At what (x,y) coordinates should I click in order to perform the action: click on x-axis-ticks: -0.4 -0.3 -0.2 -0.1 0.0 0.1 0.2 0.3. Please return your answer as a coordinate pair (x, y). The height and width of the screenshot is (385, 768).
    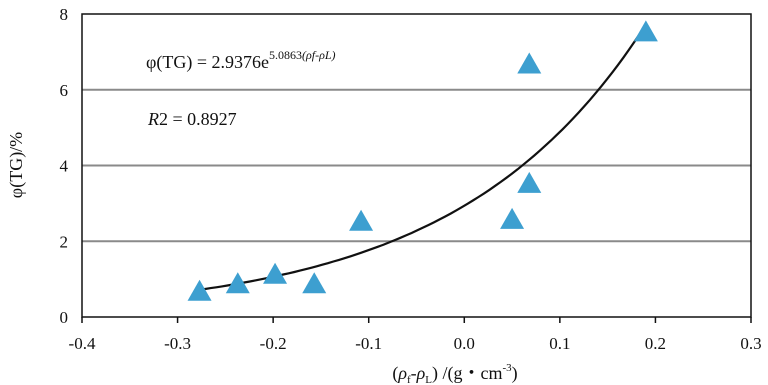
    Looking at the image, I should click on (415, 335).